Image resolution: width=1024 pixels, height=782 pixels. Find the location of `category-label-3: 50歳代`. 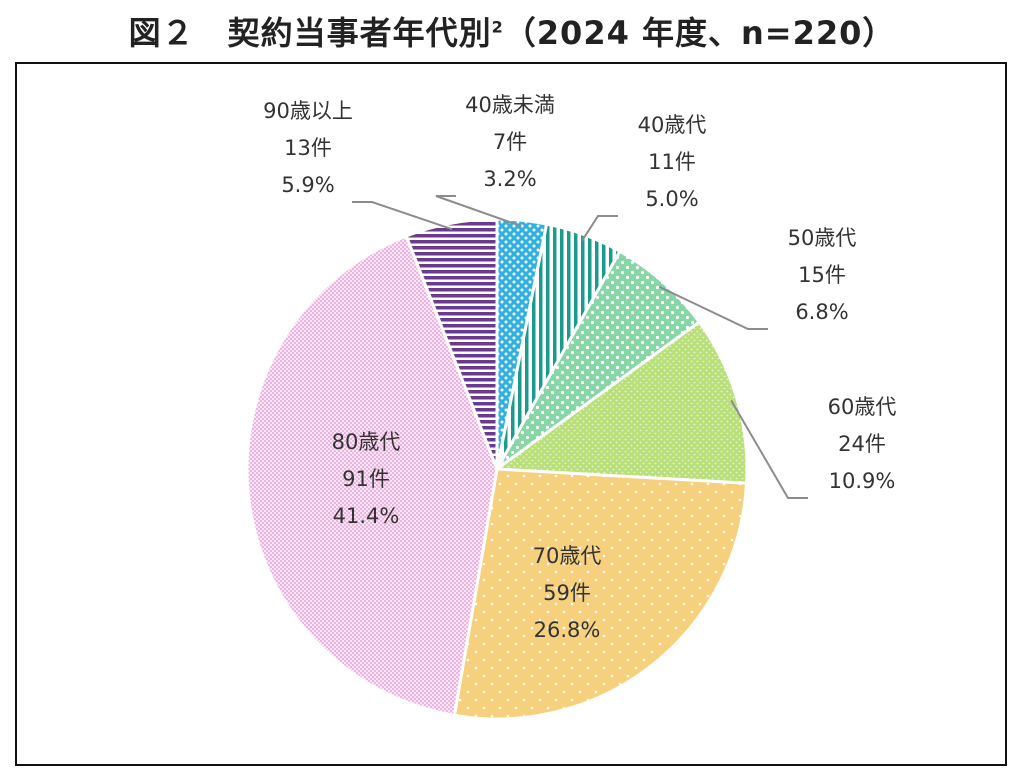

category-label-3: 50歳代 is located at coordinates (822, 238).